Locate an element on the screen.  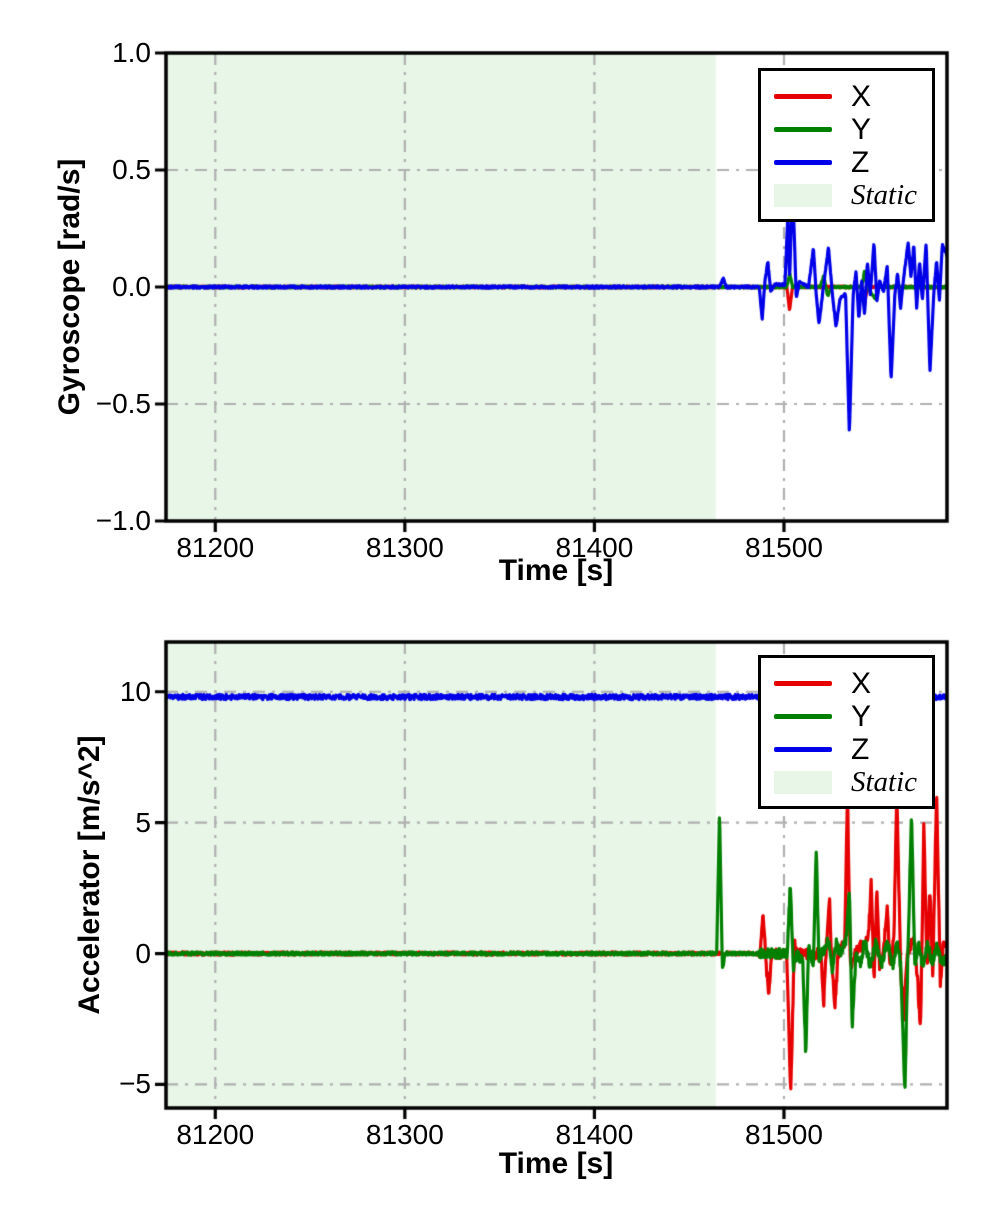
y-tick-label: 10 is located at coordinates (135, 691).